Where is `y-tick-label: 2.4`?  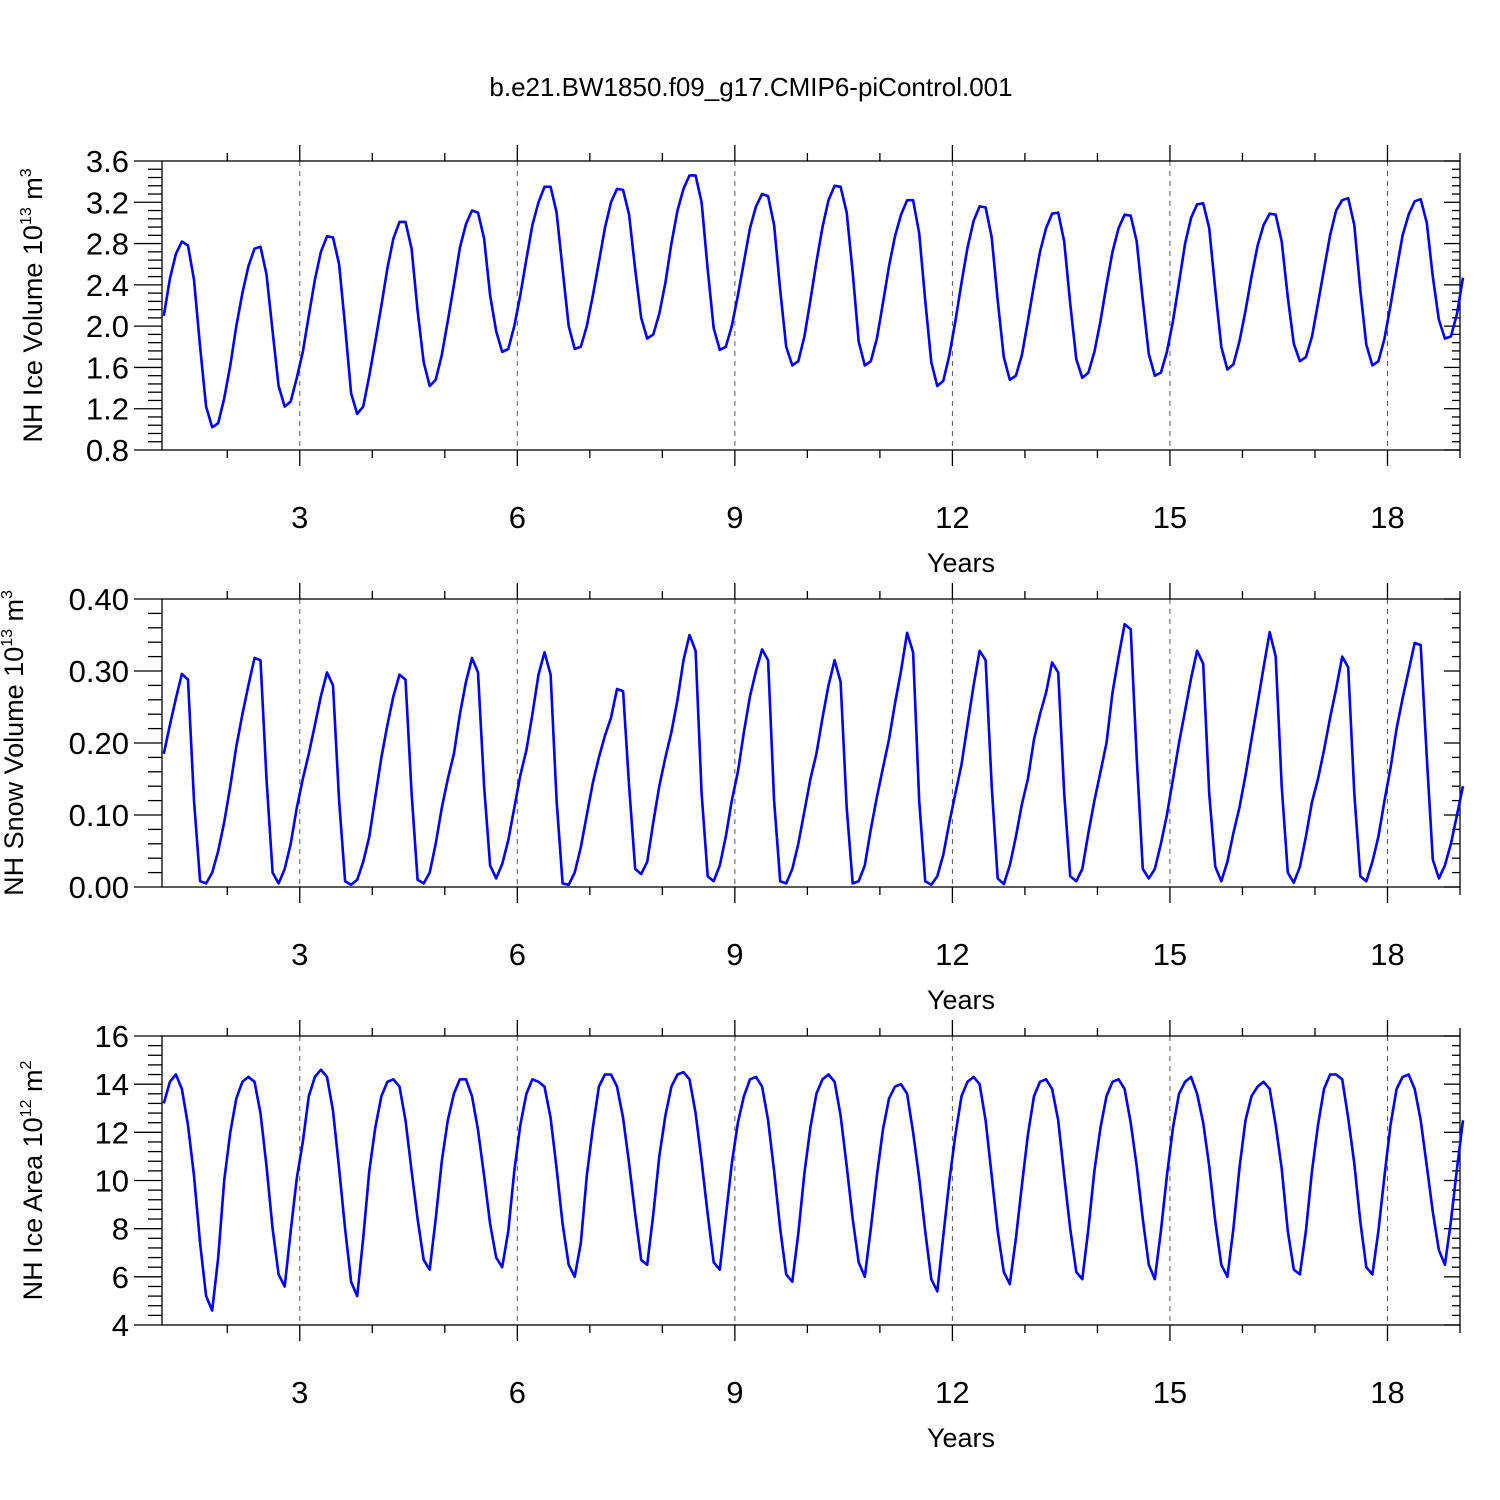 y-tick-label: 2.4 is located at coordinates (107, 285).